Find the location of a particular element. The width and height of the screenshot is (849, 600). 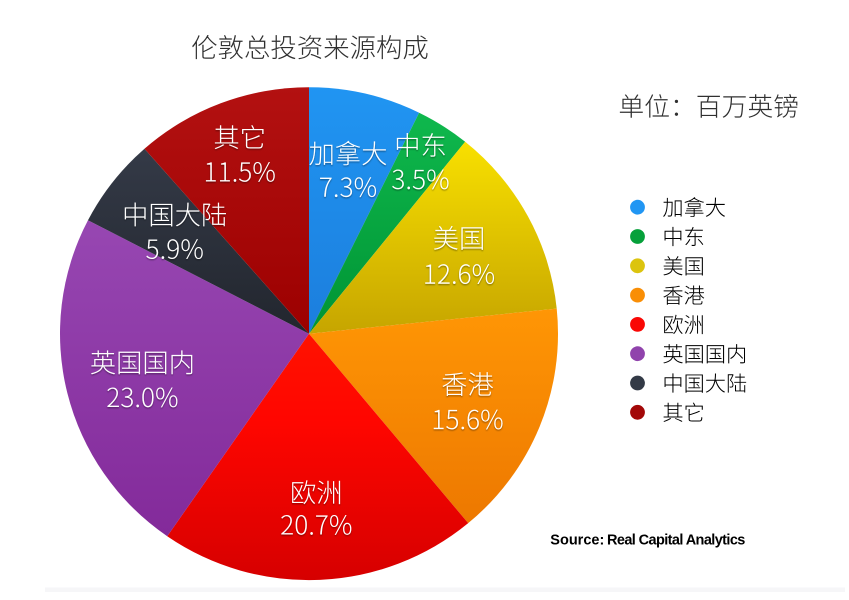

svg-text: Real Capital Analytics is located at coordinates (676, 541).